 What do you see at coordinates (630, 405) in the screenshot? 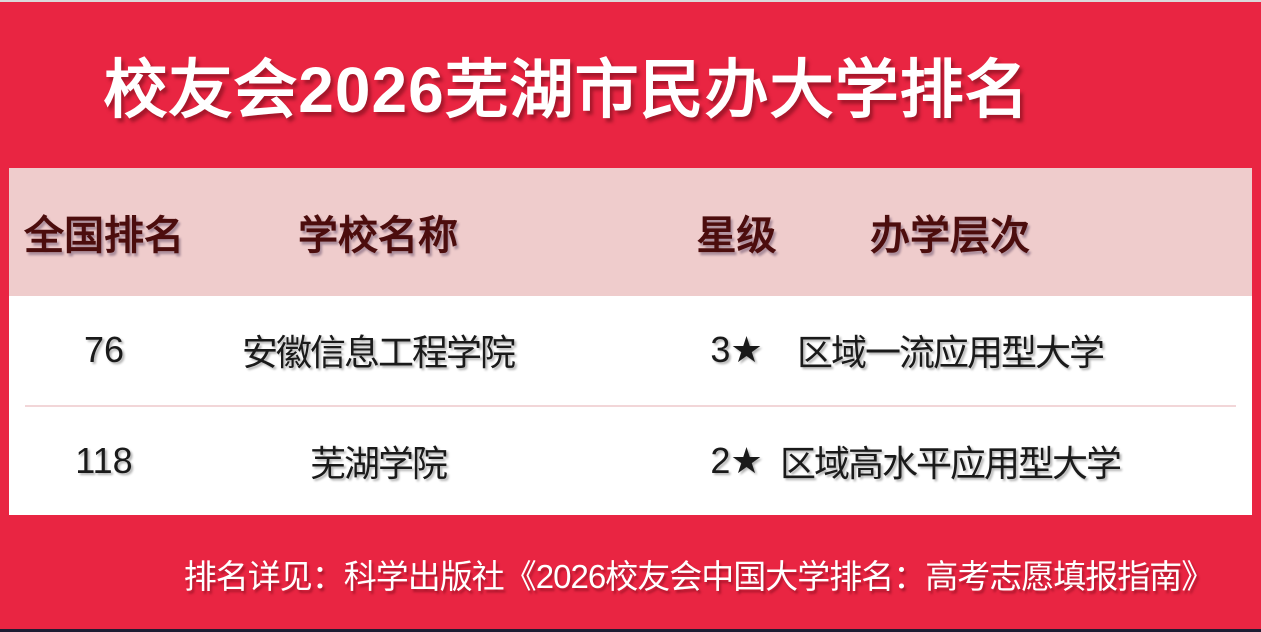
I see `row-divider` at bounding box center [630, 405].